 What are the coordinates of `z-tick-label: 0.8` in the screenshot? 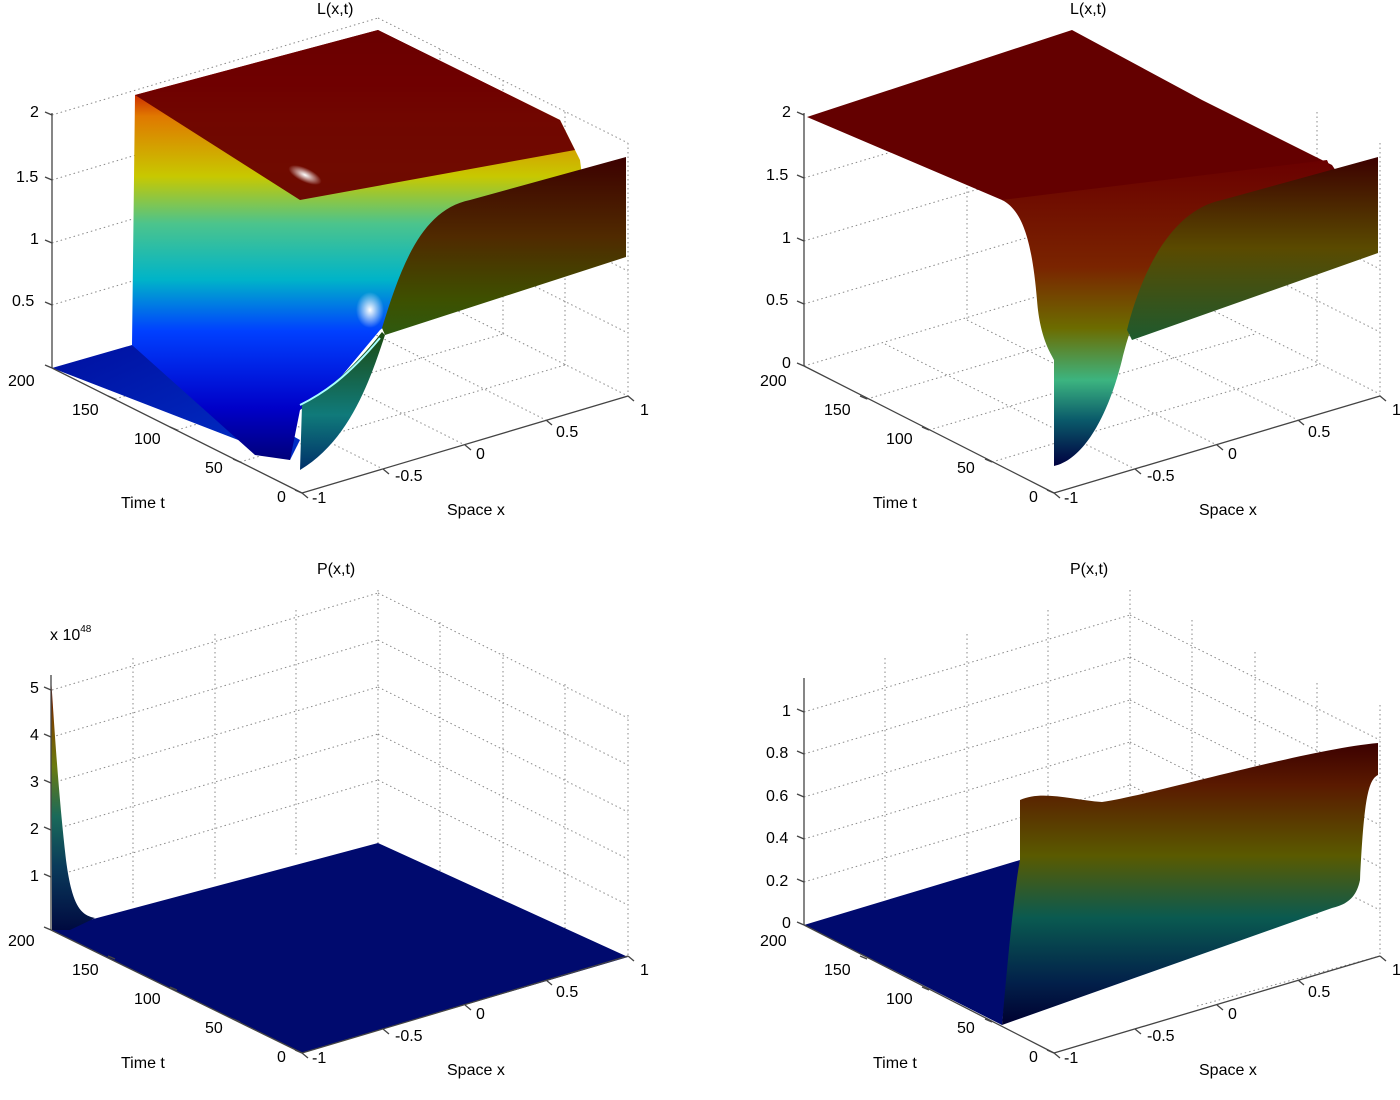 It's located at (777, 753).